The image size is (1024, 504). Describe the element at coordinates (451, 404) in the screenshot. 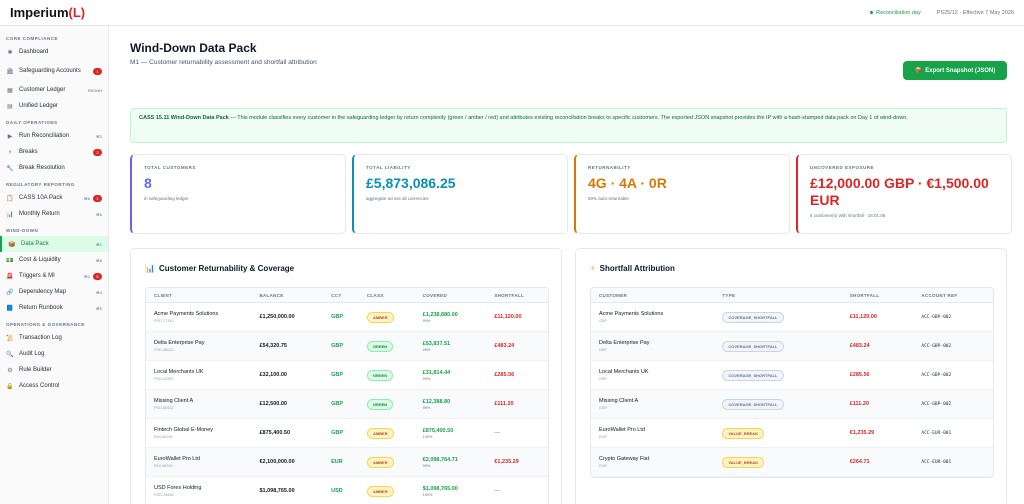

I see `covered-cell: £12,388.80 99%` at that location.